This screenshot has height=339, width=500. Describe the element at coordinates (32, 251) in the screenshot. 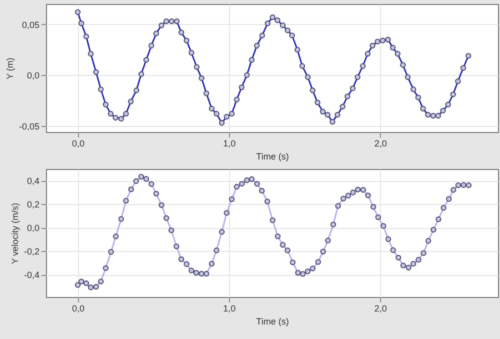

I see `y-tick-label: -0,2` at that location.